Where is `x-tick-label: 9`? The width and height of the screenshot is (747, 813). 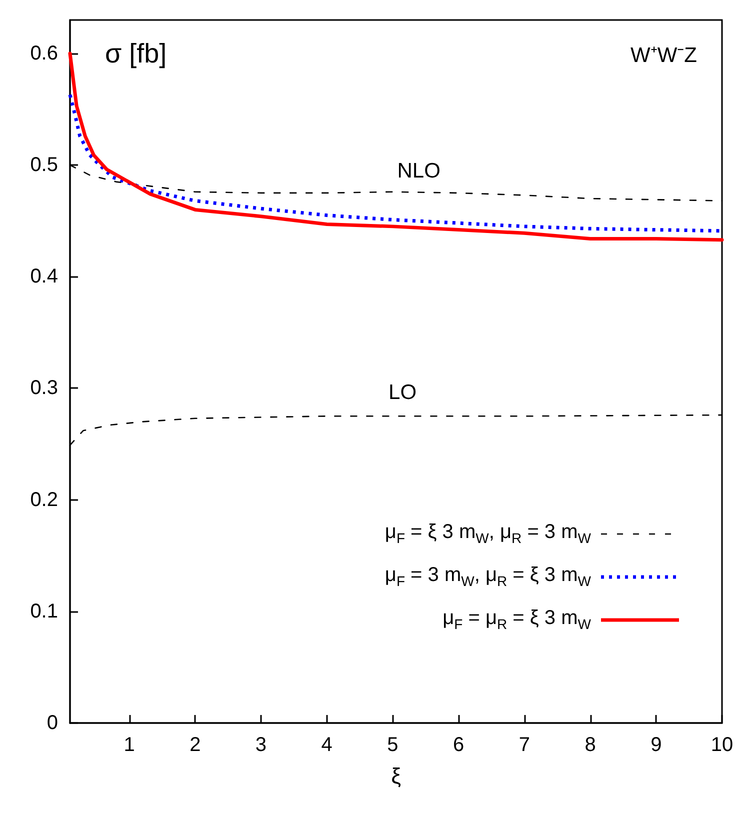
x-tick-label: 9 is located at coordinates (656, 745).